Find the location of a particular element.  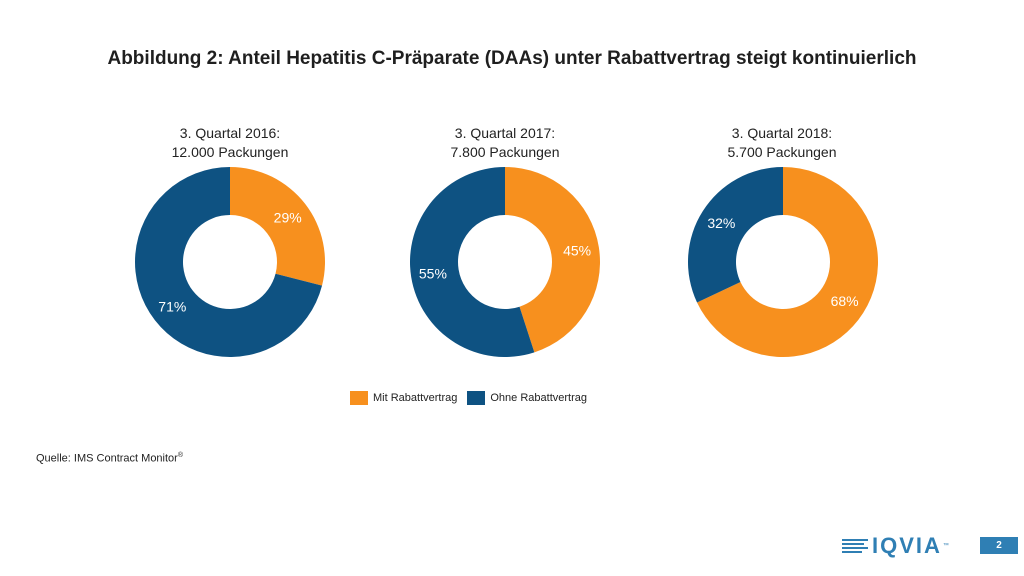

legend-swatch-ohne is located at coordinates (476, 398).